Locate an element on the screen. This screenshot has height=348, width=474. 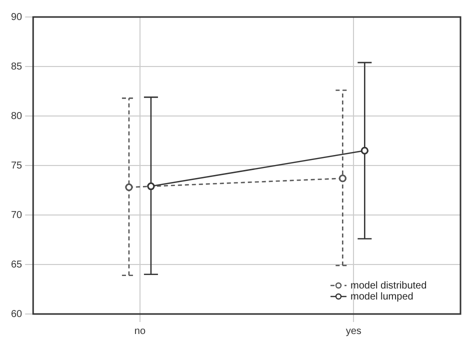
x-tick-label: no is located at coordinates (140, 331).